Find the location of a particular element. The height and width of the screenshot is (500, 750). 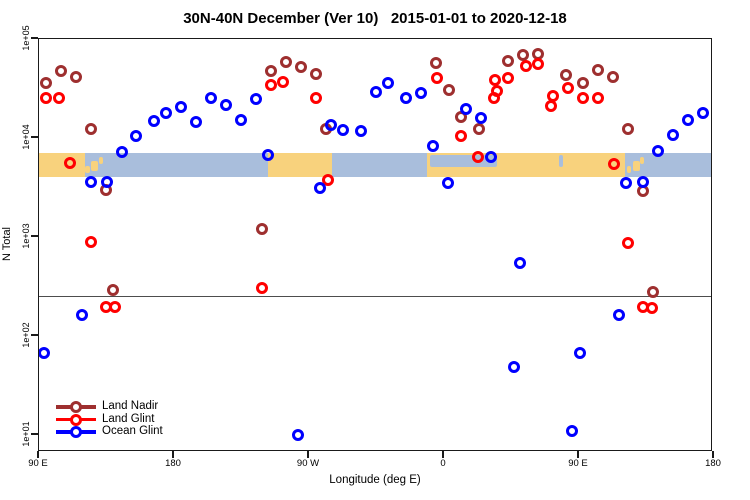

y-axis-tick-label: 1e+05 is located at coordinates (26, 38).